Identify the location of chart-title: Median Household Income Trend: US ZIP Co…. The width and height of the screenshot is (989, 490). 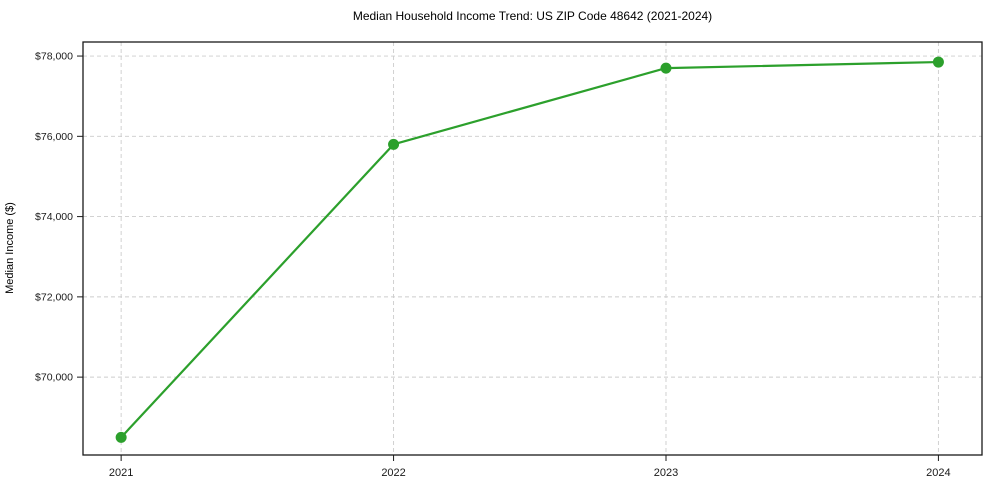
(532, 16).